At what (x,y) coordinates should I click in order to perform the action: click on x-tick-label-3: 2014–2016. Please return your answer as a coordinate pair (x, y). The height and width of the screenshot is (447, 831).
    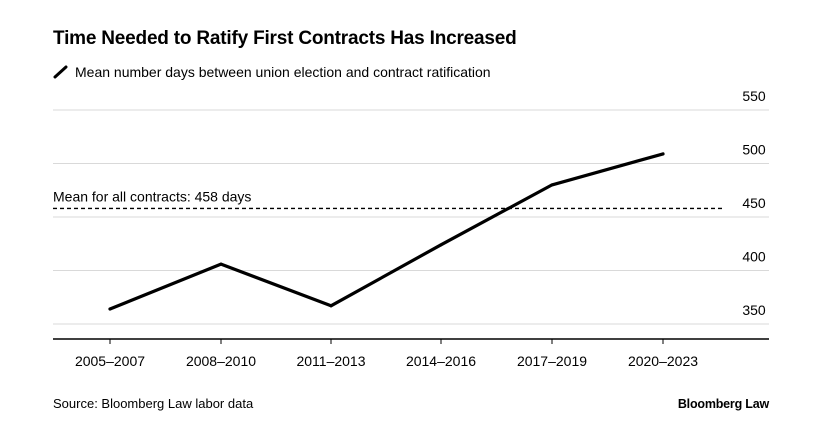
    Looking at the image, I should click on (441, 361).